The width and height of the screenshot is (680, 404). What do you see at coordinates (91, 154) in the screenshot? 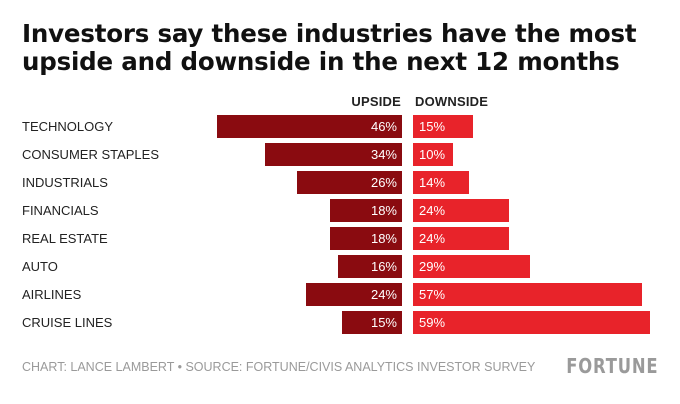
I see `category-label: CONSUMER STAPLES` at bounding box center [91, 154].